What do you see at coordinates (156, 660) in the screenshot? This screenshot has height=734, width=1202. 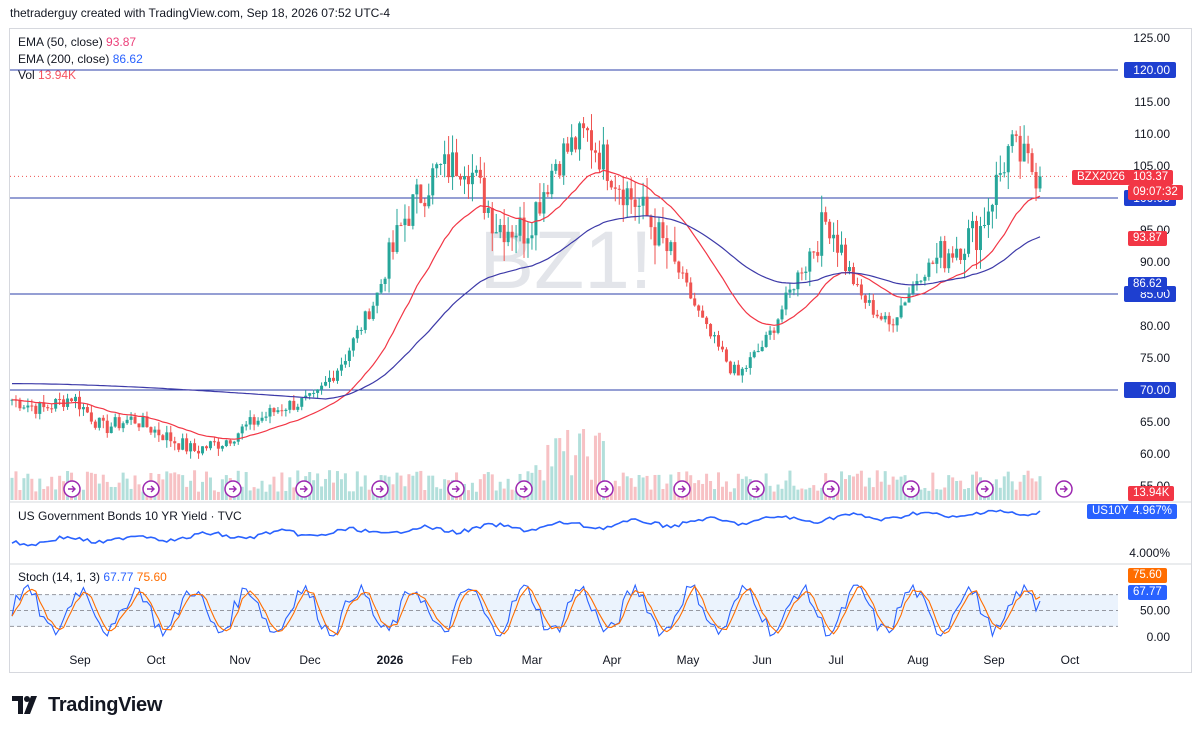 I see `x-axis-tick-label: Oct` at bounding box center [156, 660].